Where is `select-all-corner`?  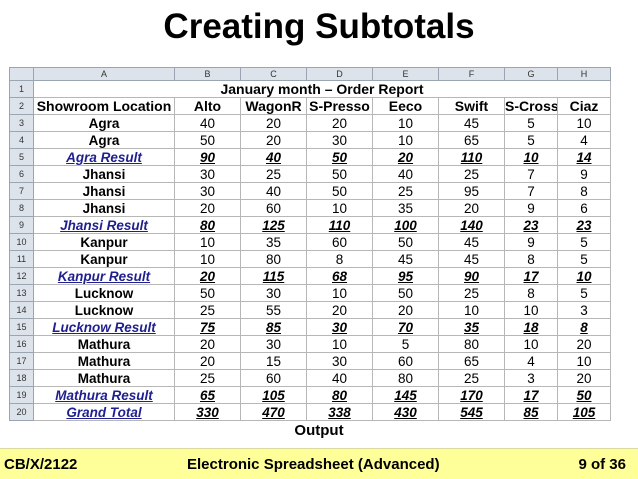
select-all-corner is located at coordinates (21, 74).